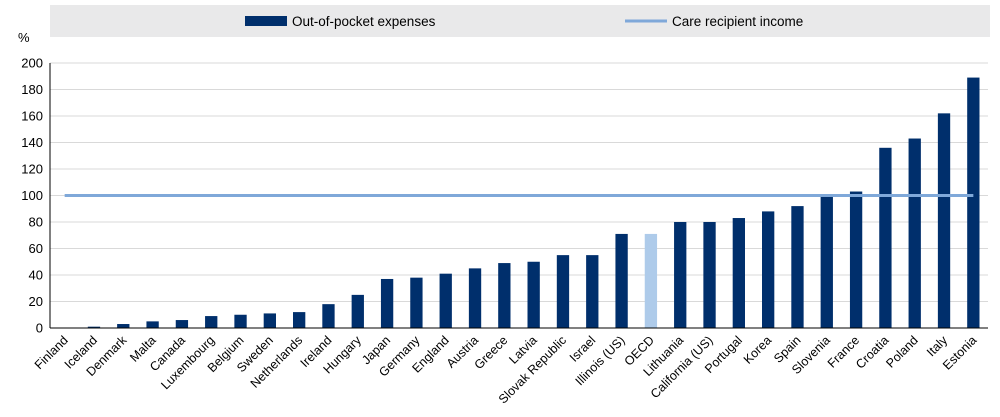  Describe the element at coordinates (39, 328) in the screenshot. I see `y-tick-label: 0` at that location.